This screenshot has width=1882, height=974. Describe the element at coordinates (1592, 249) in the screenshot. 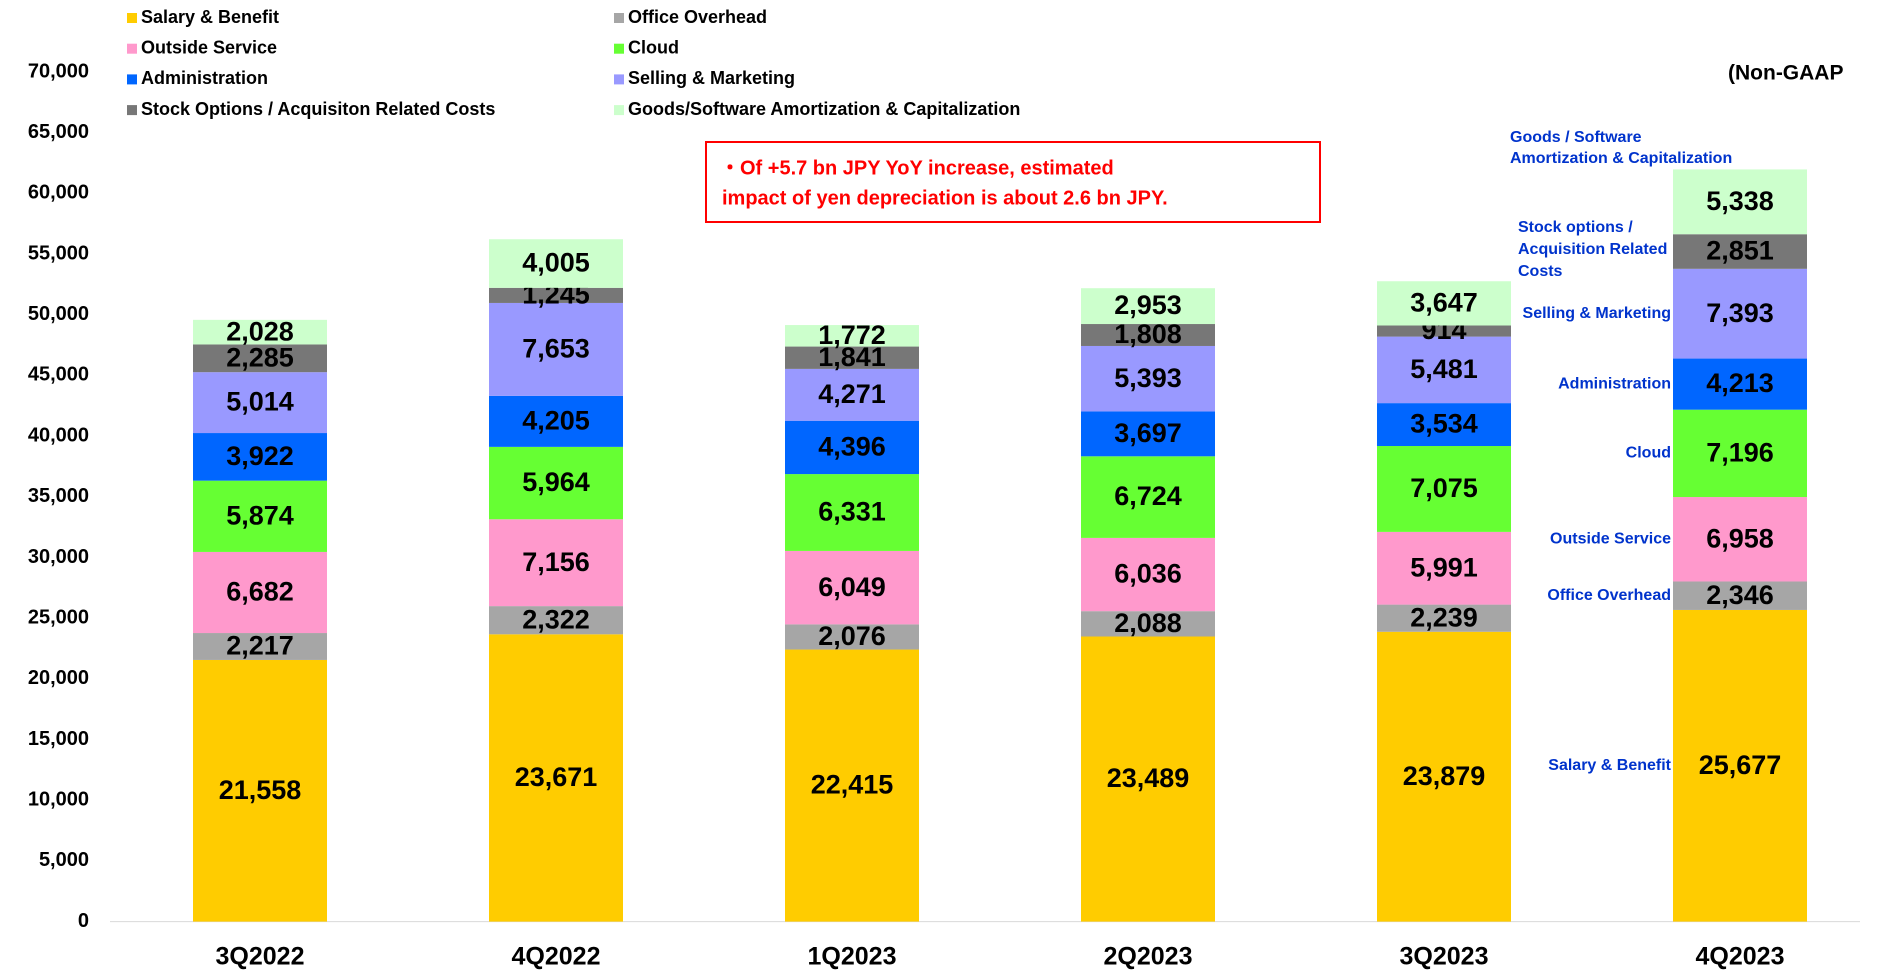

I see `annotation: Acquisition Related` at that location.